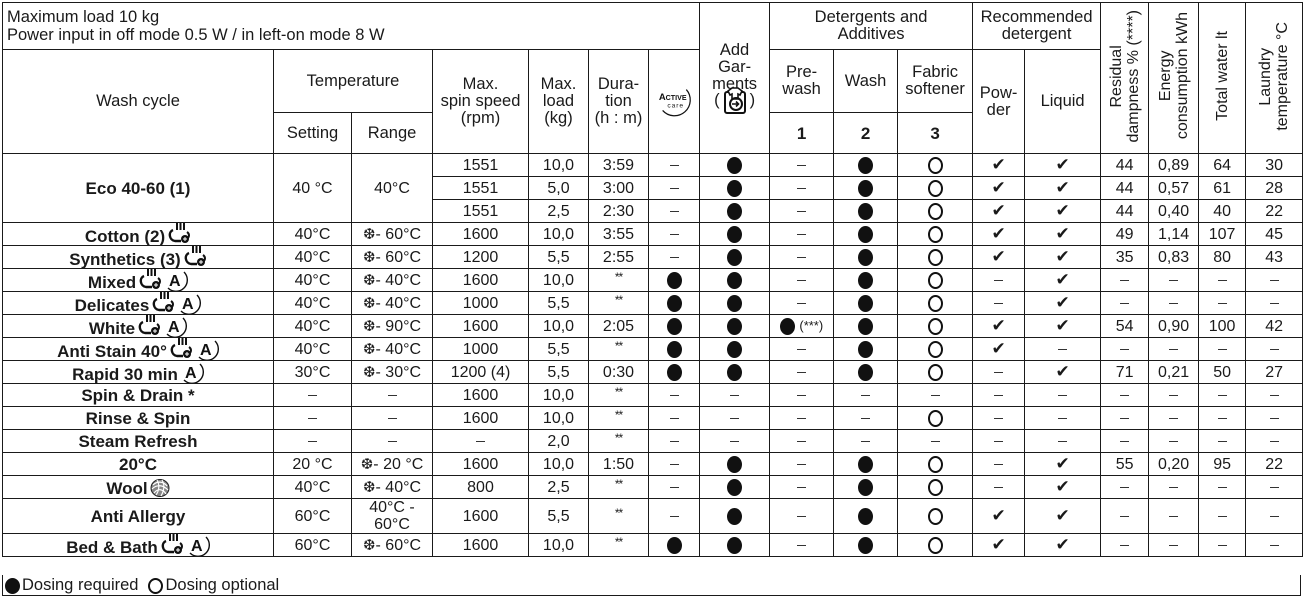  What do you see at coordinates (1274, 78) in the screenshot?
I see `laundry-temperature-header: Laundry temperature °C` at bounding box center [1274, 78].